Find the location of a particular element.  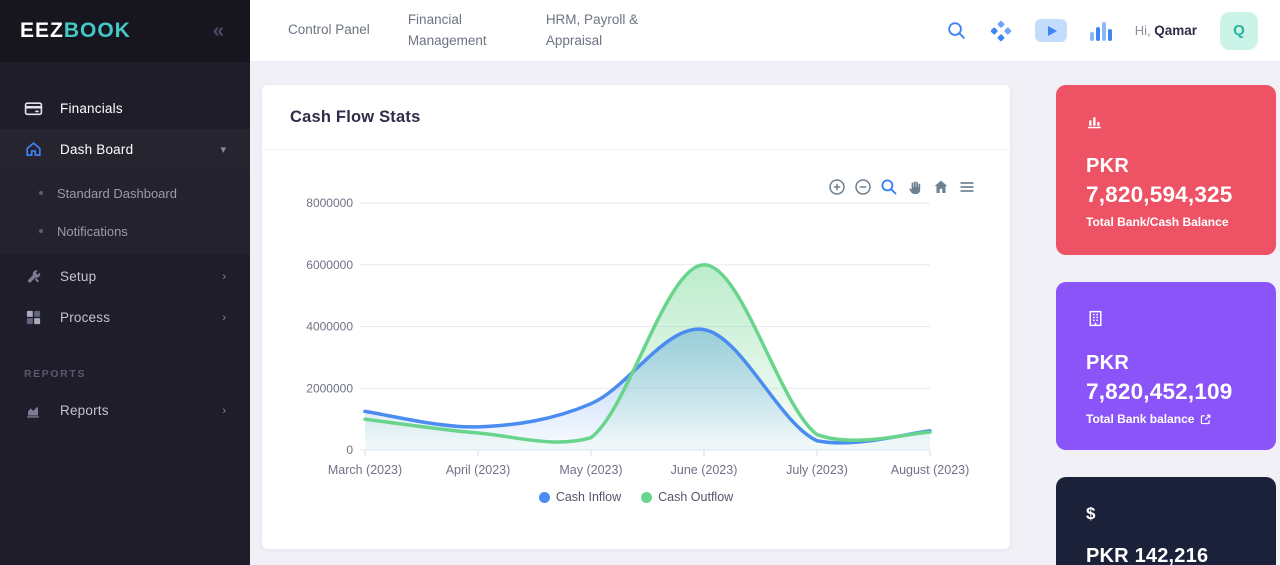

svg-text: 8000000 is located at coordinates (329, 203).